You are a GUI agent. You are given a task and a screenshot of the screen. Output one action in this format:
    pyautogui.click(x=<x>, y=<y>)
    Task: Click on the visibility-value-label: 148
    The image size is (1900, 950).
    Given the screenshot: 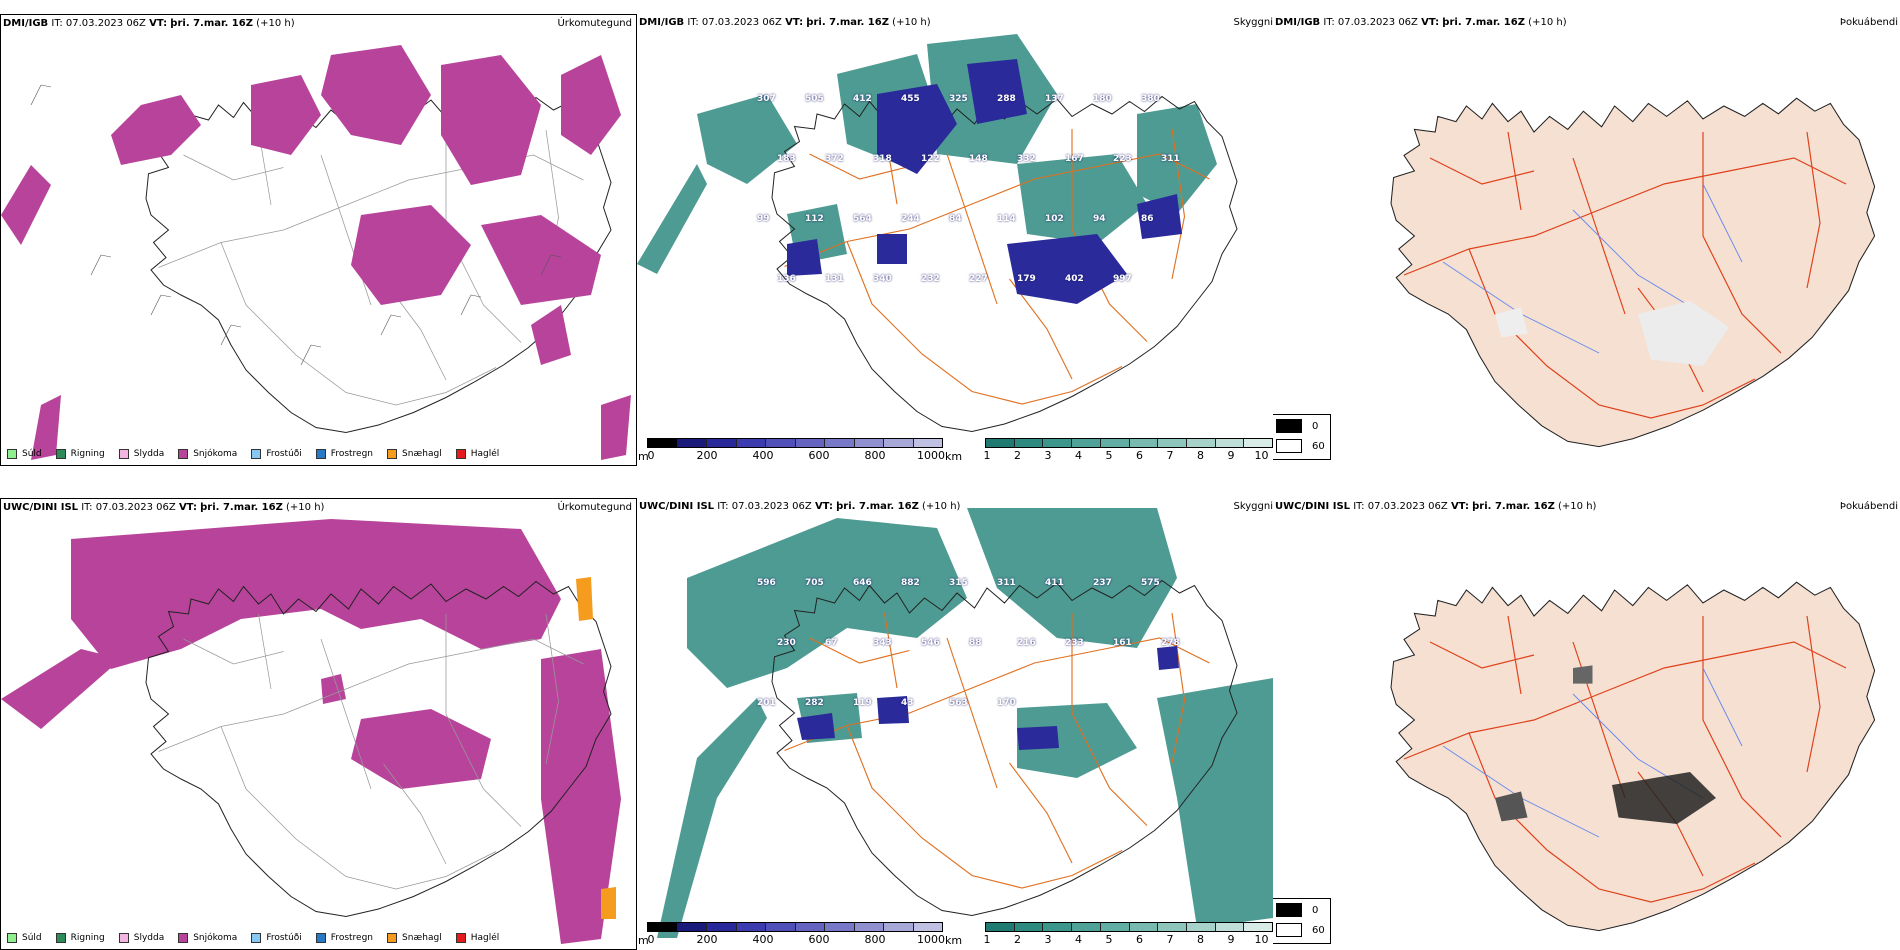 What is the action you would take?
    pyautogui.click(x=978, y=159)
    